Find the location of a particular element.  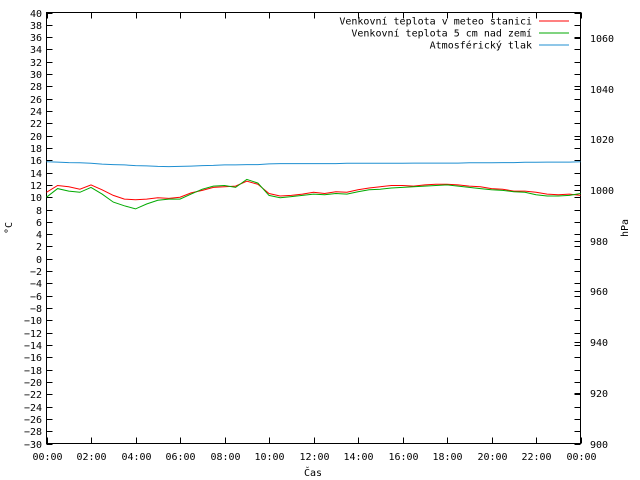

legend-label: Atmosférický tlak is located at coordinates (481, 46).